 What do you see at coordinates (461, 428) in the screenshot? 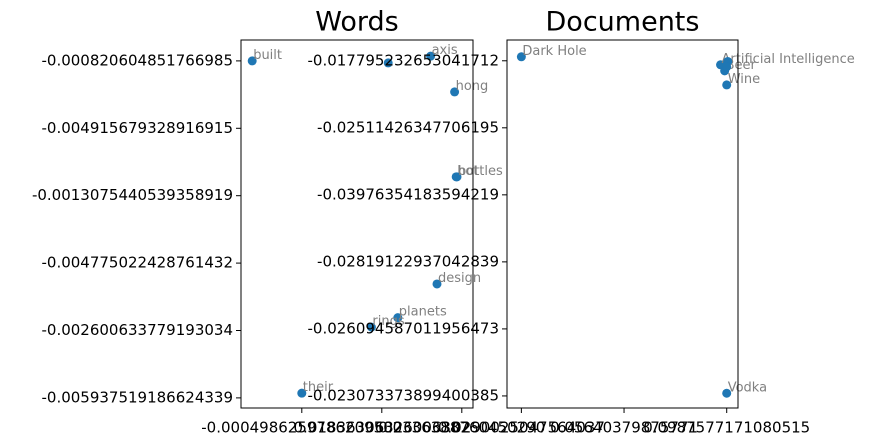
I see `x-tick-label: 0.0336388760450290` at bounding box center [461, 428].